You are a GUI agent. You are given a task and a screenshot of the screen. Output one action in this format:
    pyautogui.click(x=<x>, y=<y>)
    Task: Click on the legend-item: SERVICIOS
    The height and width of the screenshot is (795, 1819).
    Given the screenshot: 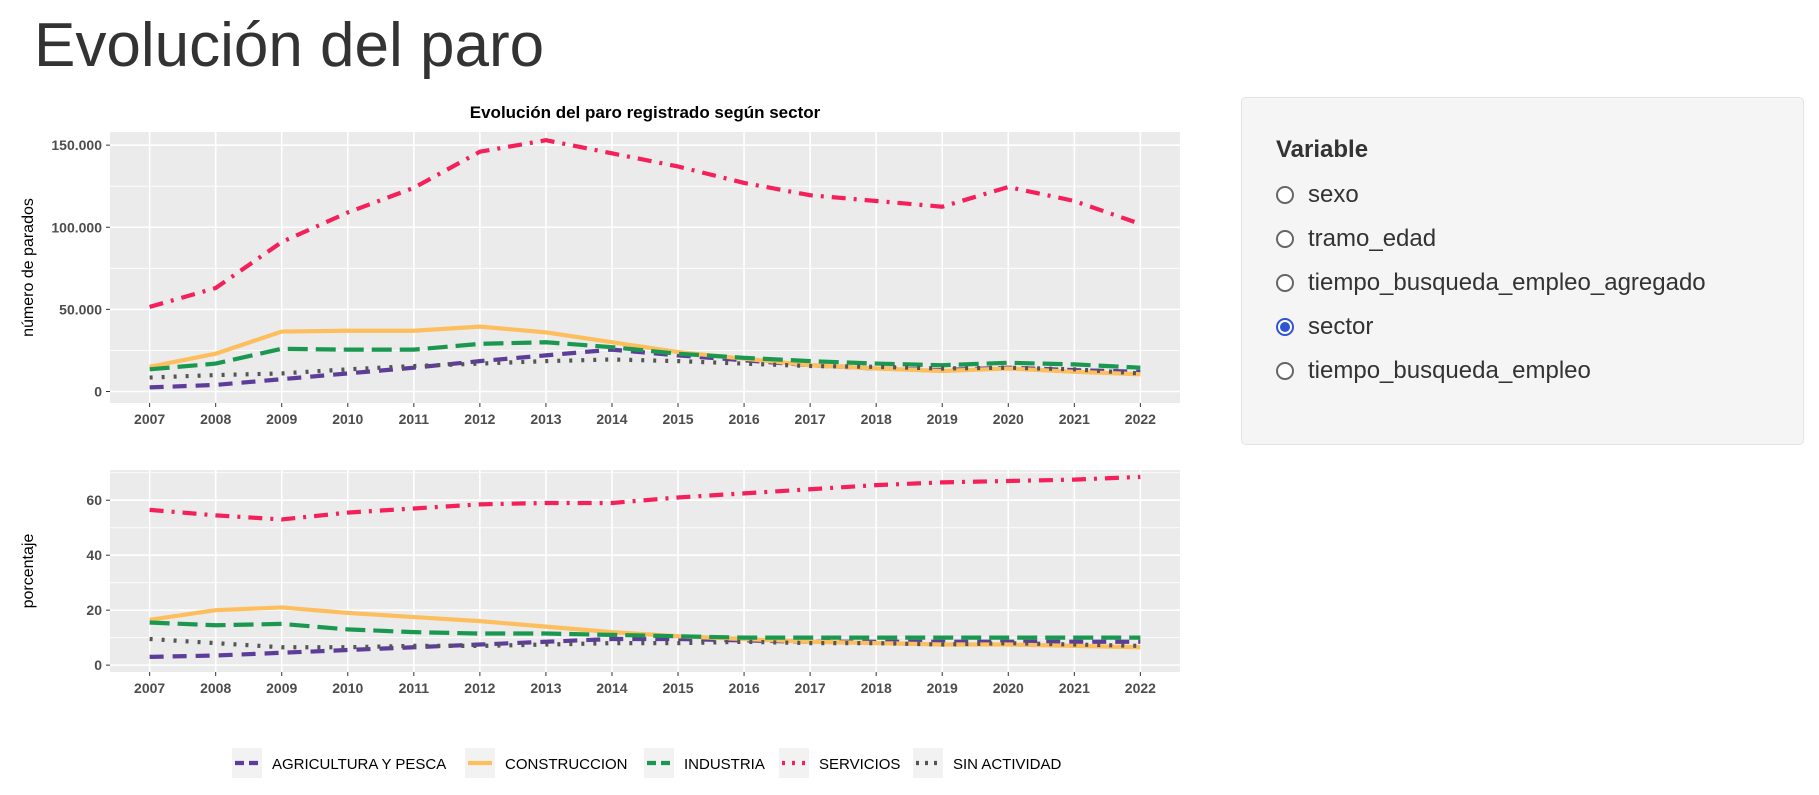 What is the action you would take?
    pyautogui.click(x=839, y=763)
    